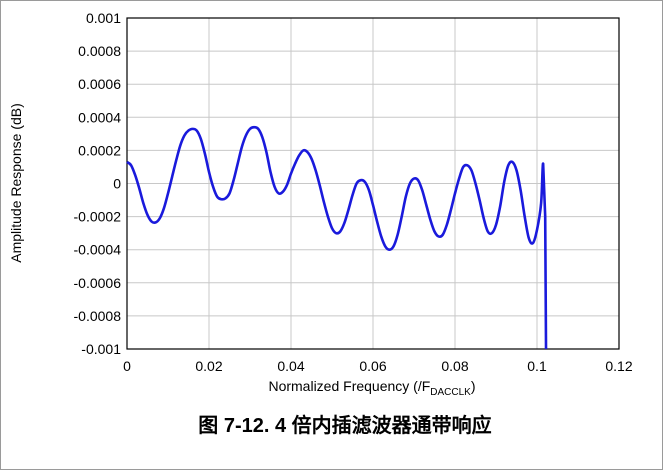 The width and height of the screenshot is (663, 470). Describe the element at coordinates (98, 316) in the screenshot. I see `y-tick-label-9: -0.0008` at that location.